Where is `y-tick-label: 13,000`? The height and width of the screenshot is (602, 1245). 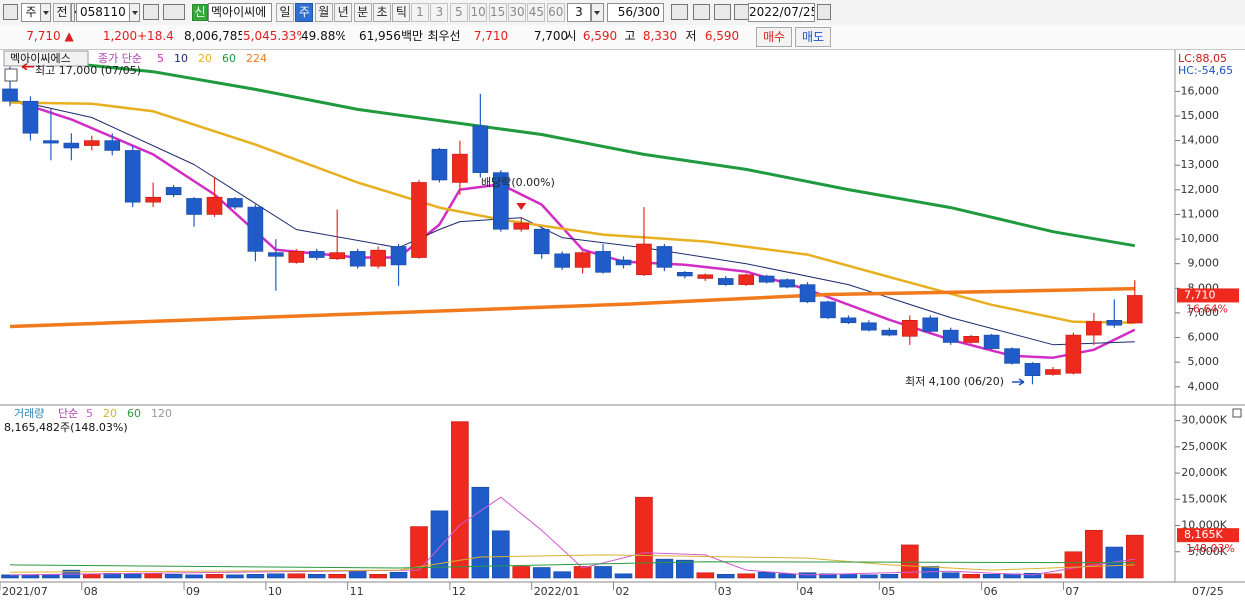
y-tick-label: 13,000 is located at coordinates (1200, 164).